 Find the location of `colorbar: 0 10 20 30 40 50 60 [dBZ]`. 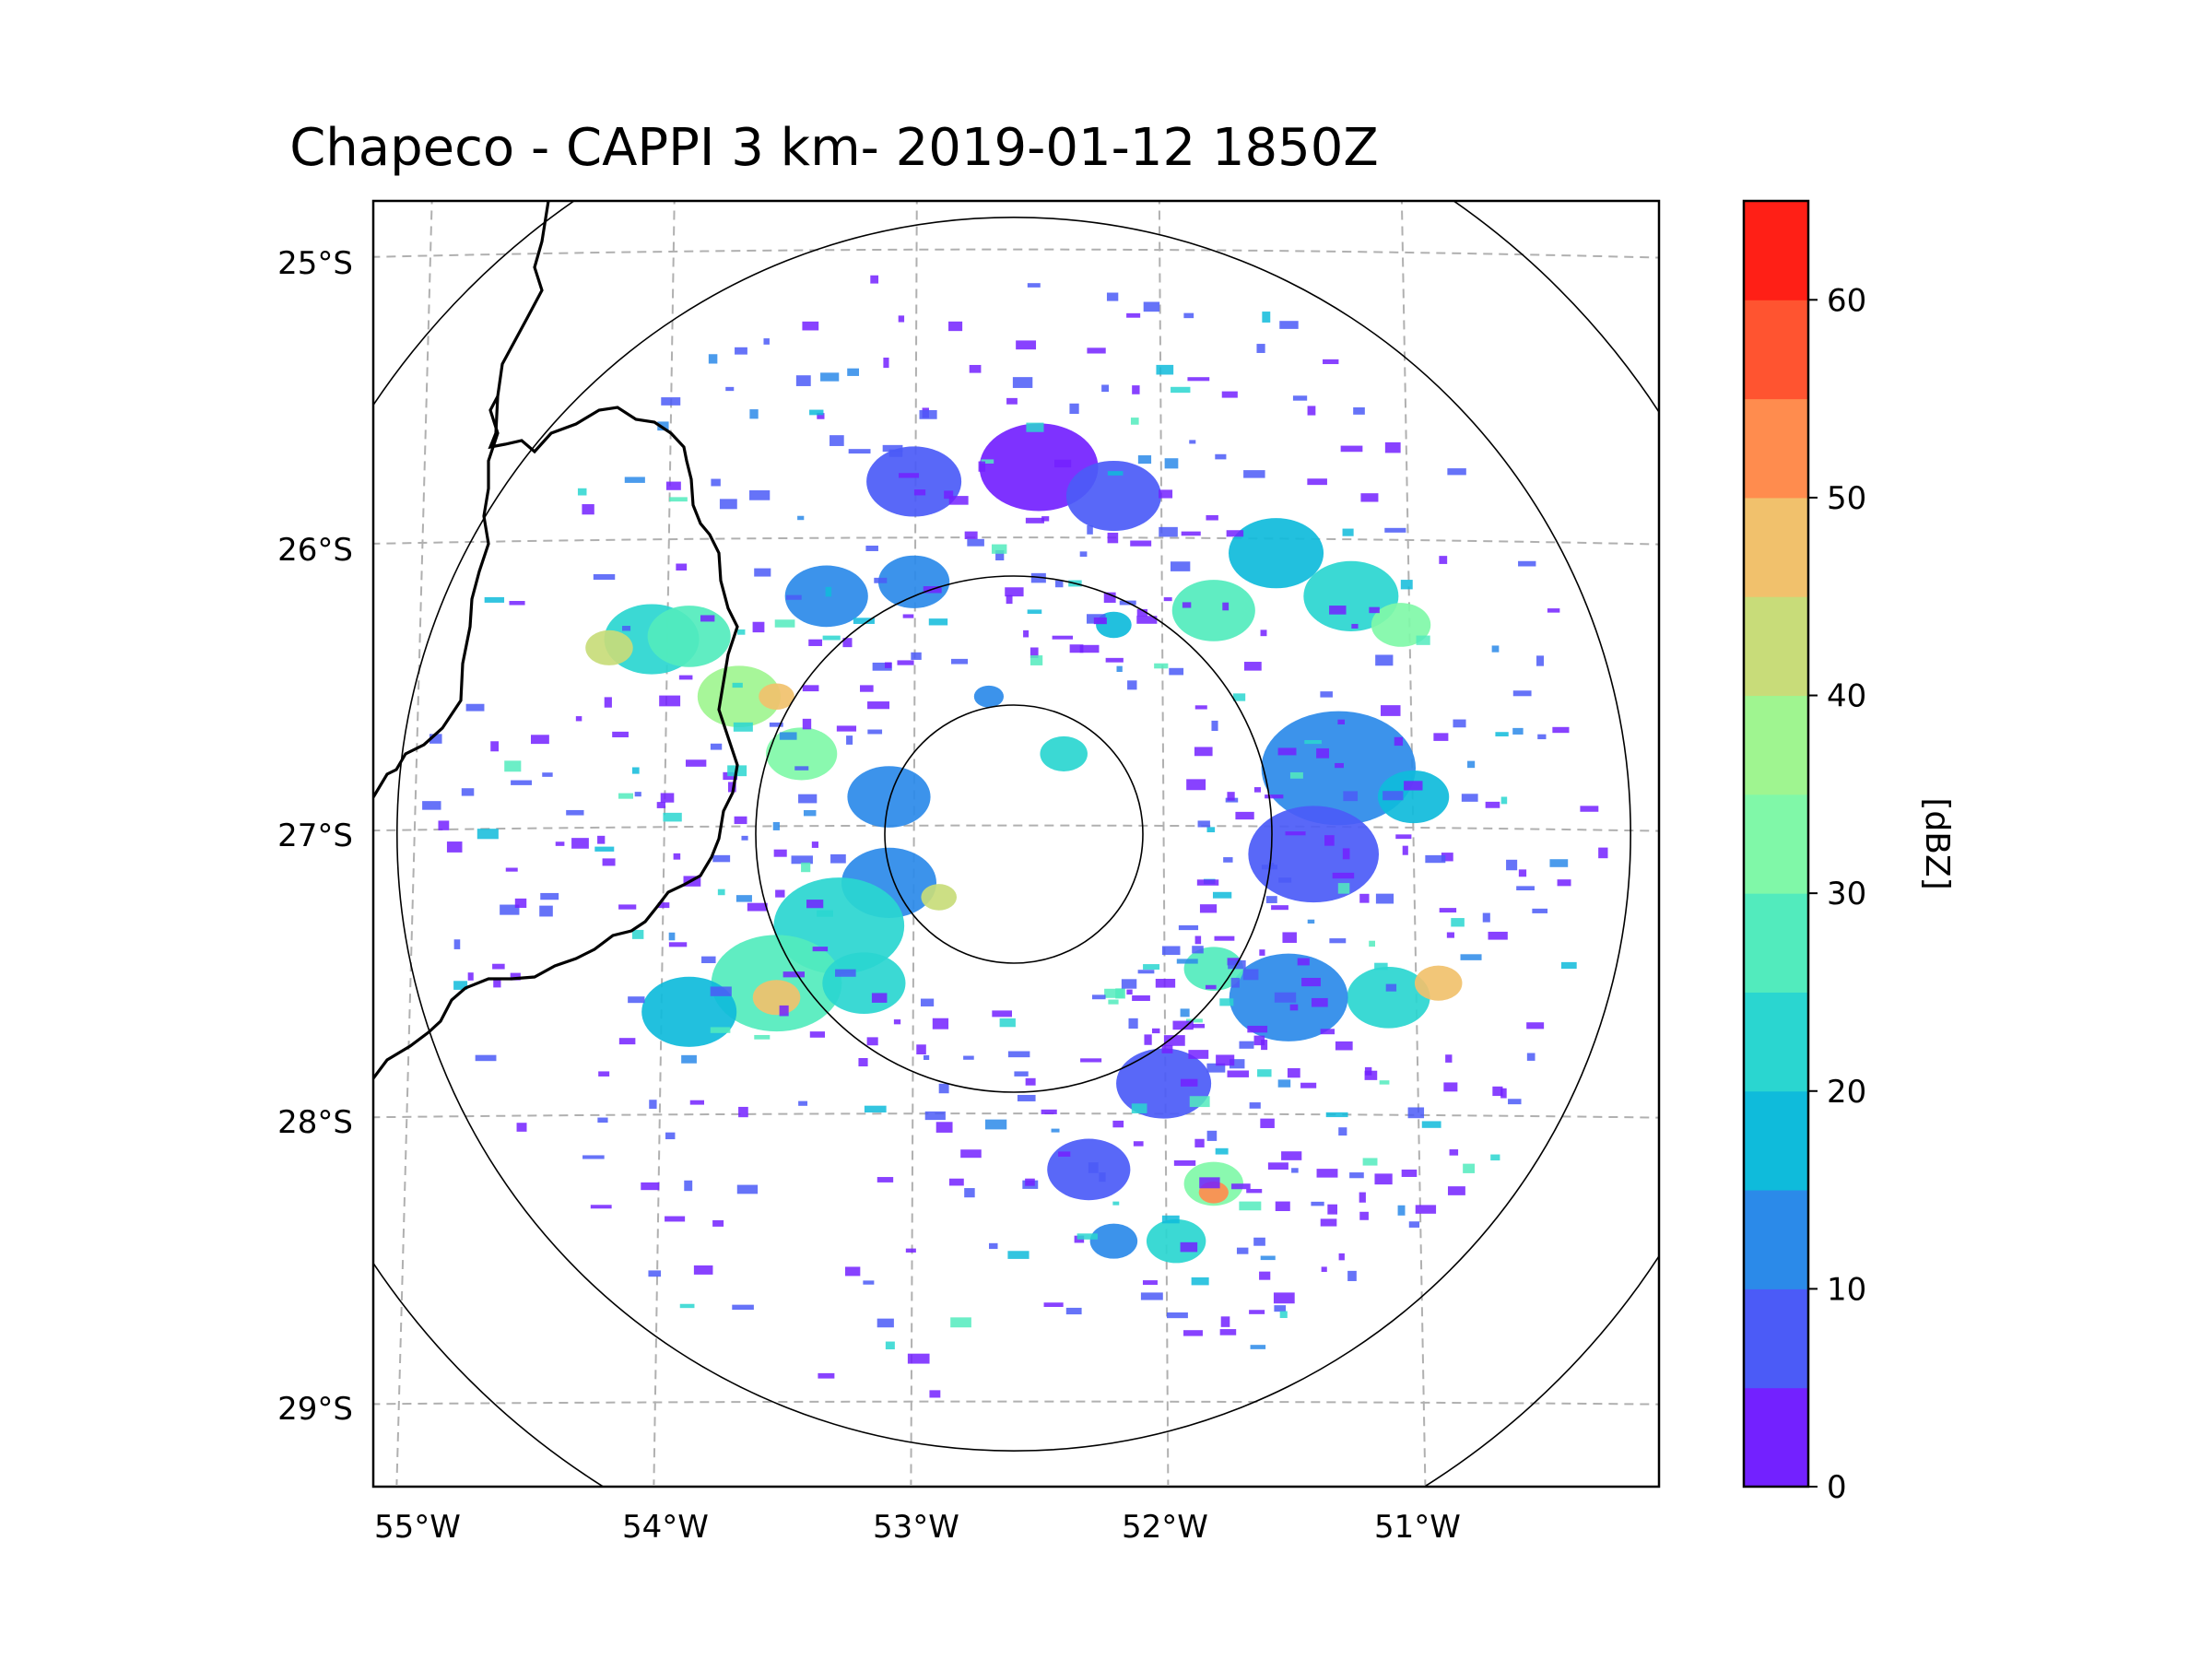

colorbar: 0 10 20 30 40 50 60 [dBZ] is located at coordinates (1849, 852).